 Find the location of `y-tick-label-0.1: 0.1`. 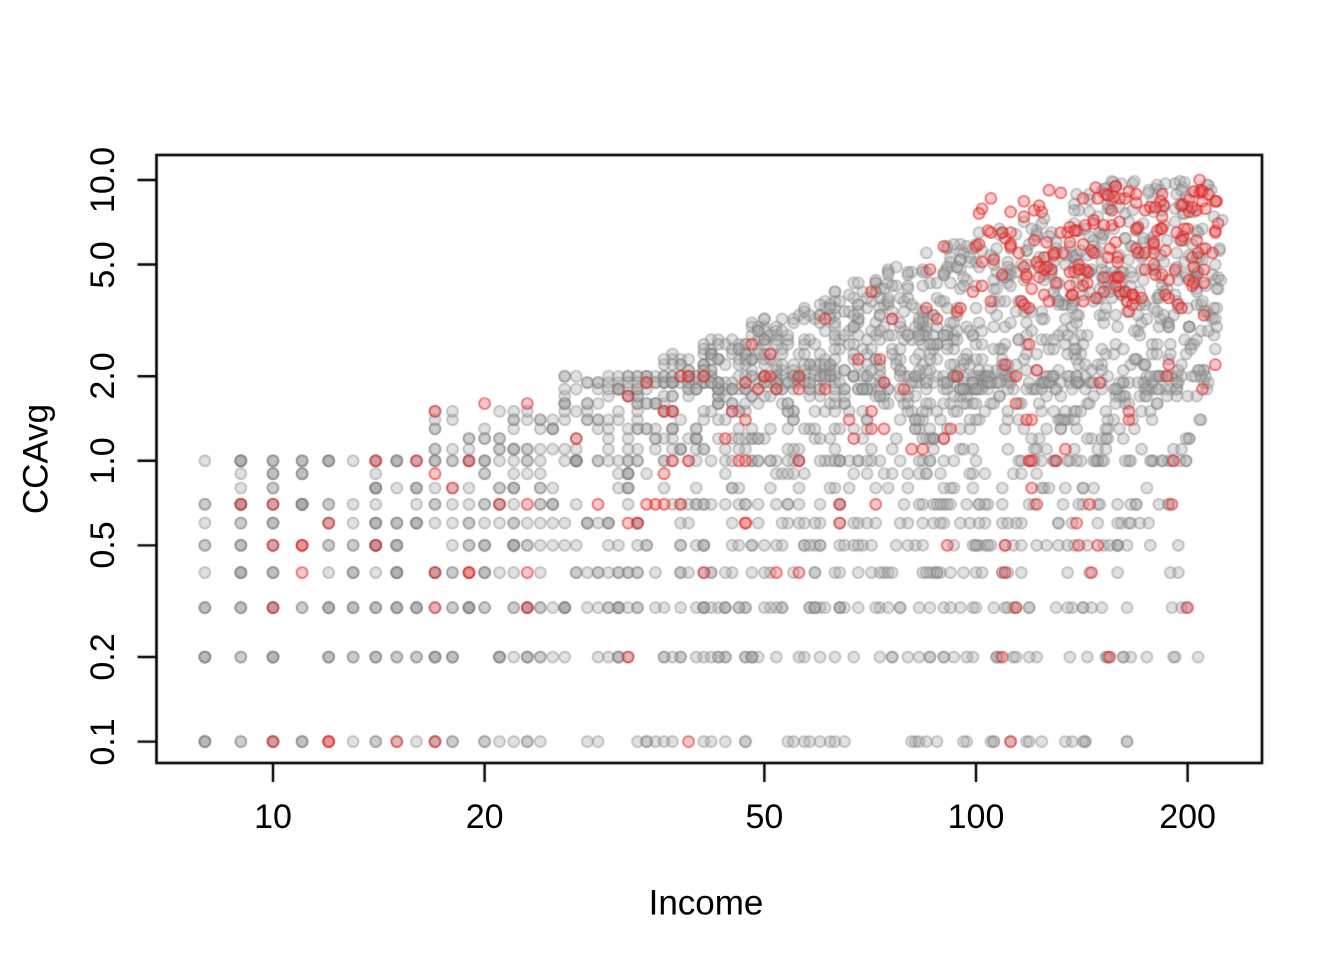

y-tick-label-0.1: 0.1 is located at coordinates (103, 741).